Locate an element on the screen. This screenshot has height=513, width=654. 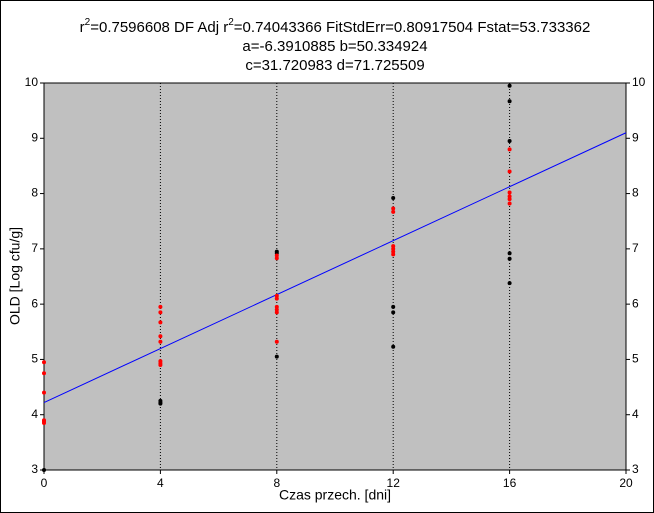
y-tick-label: 10 is located at coordinates (32, 82).